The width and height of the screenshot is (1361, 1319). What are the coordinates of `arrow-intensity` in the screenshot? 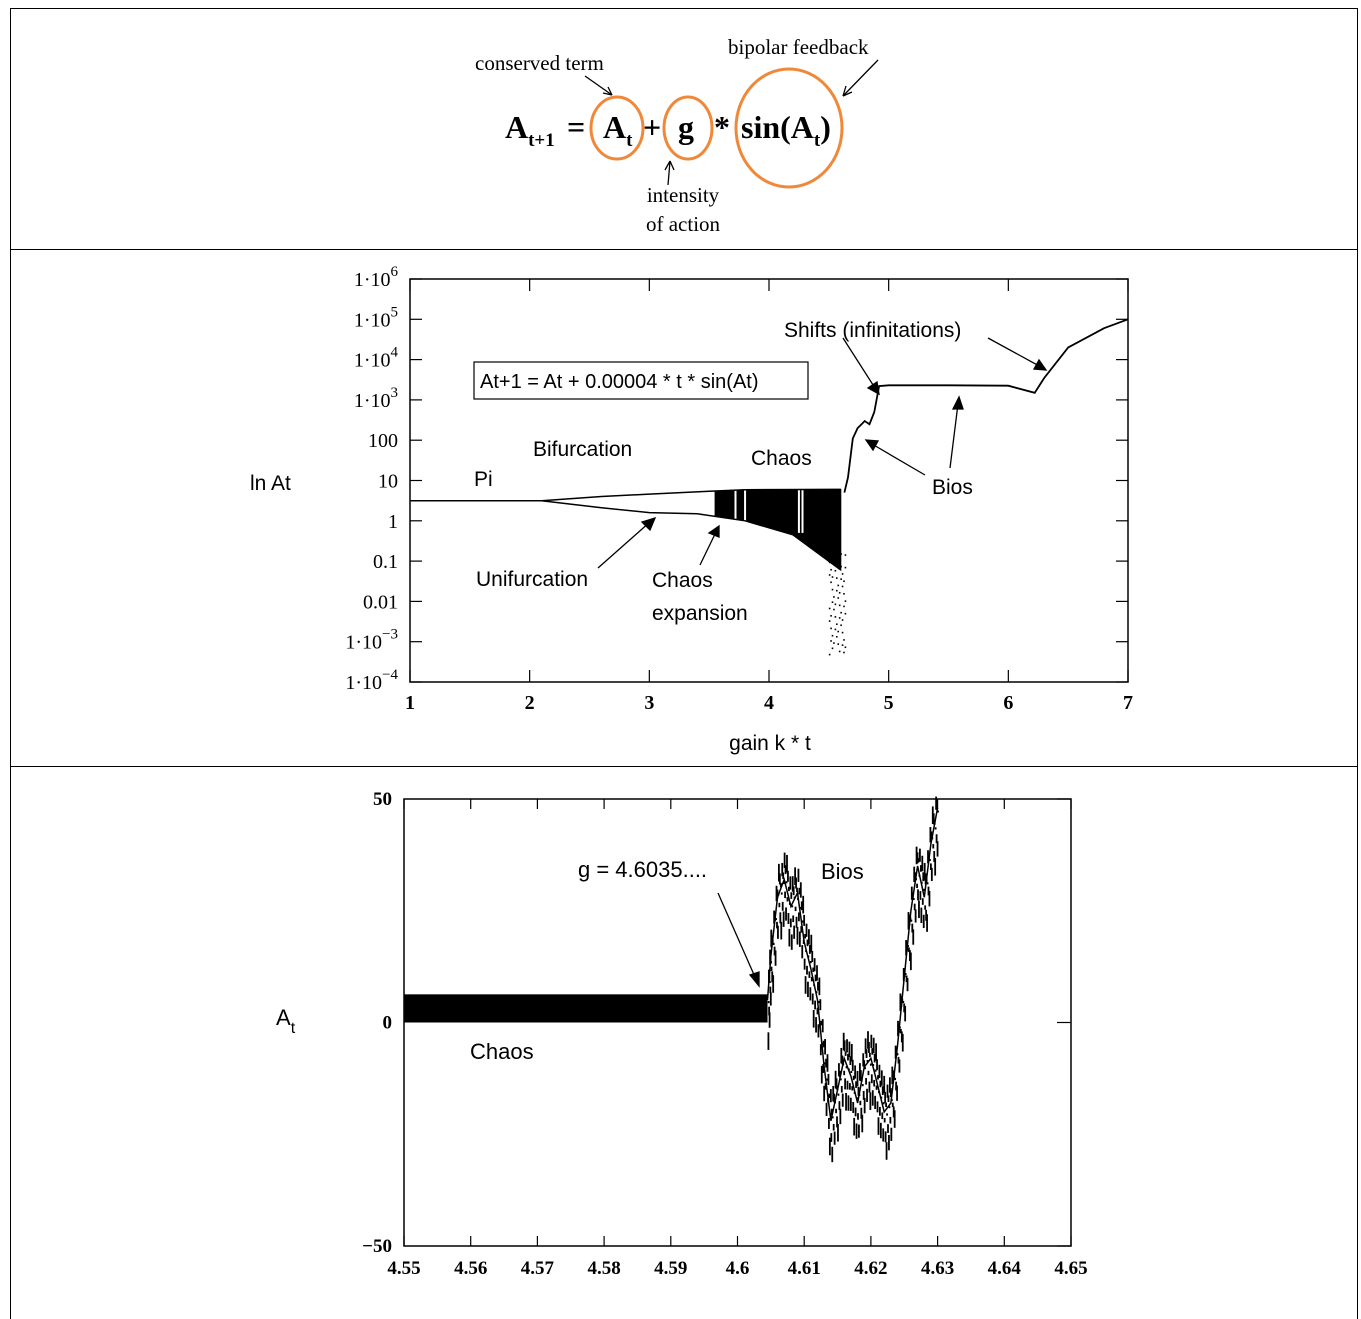 It's located at (669, 173).